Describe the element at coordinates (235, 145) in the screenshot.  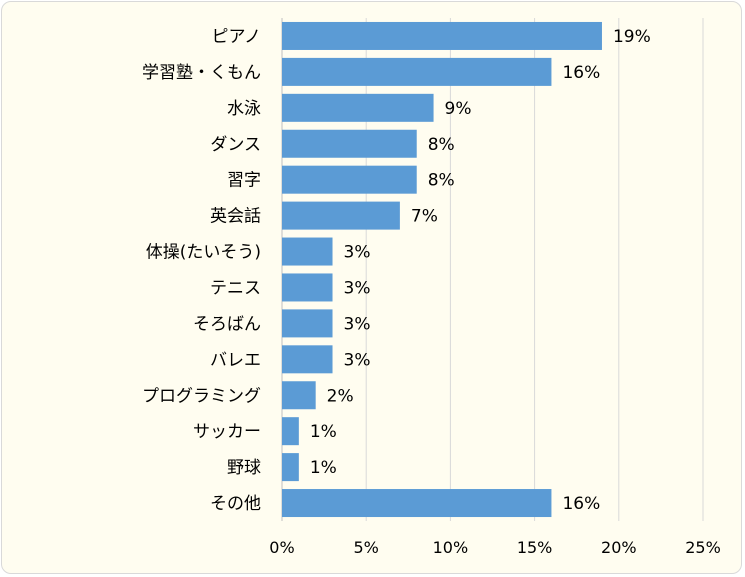
I see `category-label: ダンス` at that location.